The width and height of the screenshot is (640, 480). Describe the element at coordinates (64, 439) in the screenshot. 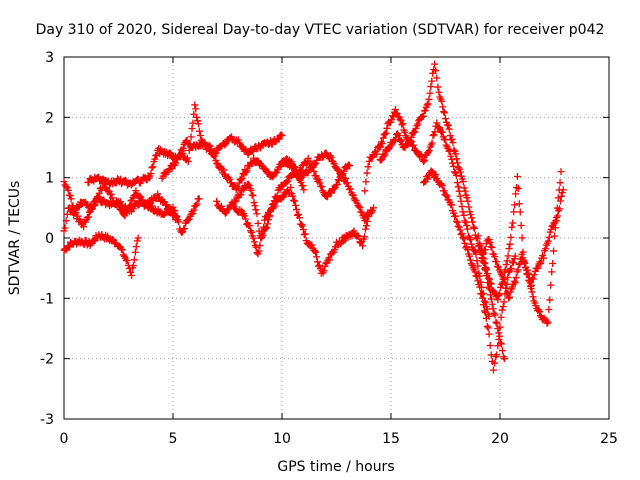

I see `x-tick-label: 0` at that location.